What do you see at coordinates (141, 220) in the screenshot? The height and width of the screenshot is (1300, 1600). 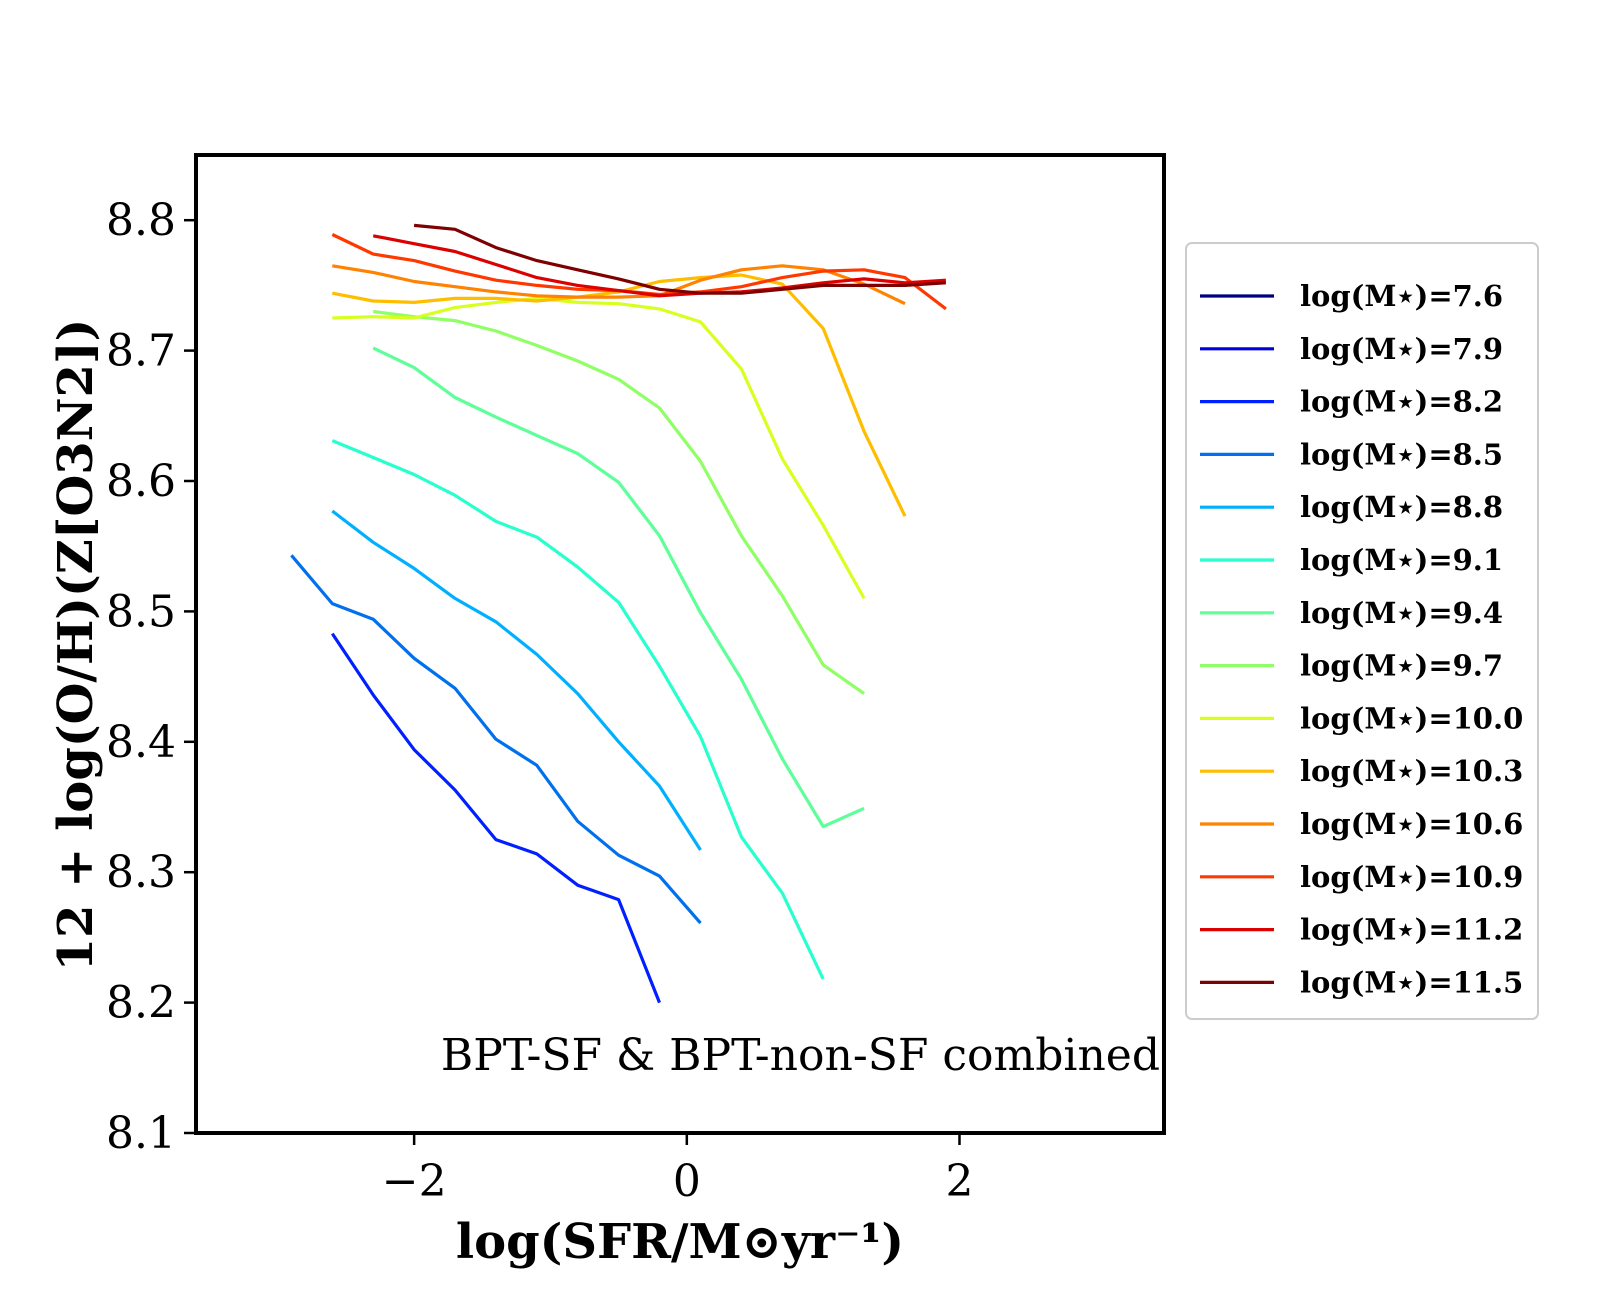 I see `y-tick-label: 8.8` at bounding box center [141, 220].